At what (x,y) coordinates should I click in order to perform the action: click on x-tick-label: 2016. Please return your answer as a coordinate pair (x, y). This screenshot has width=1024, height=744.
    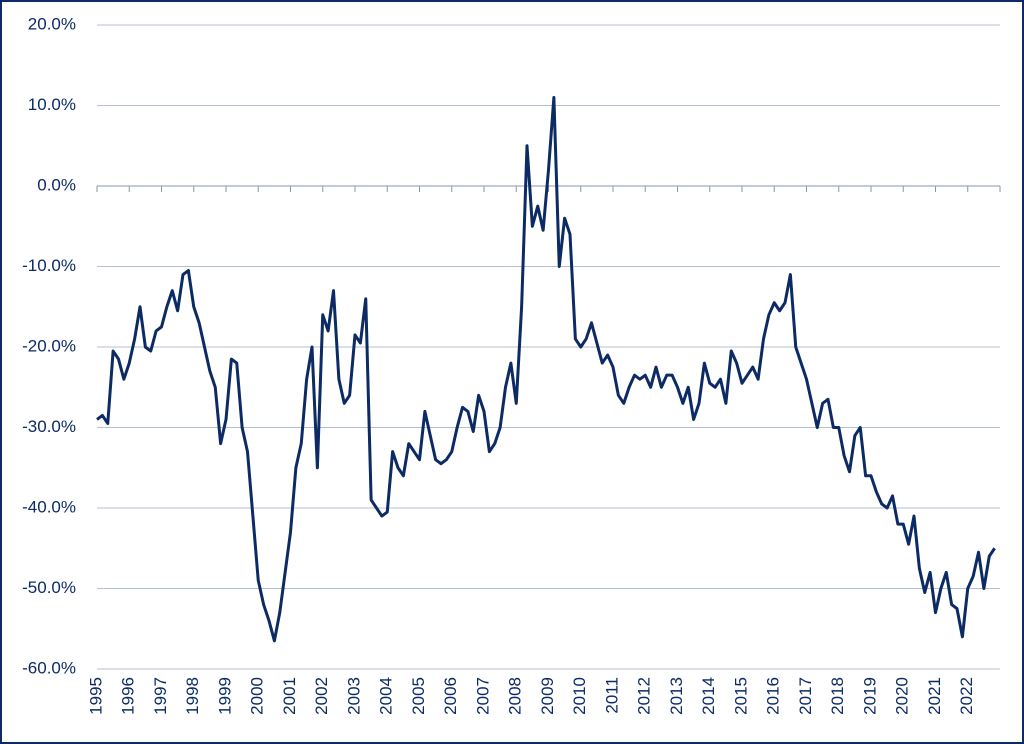
    Looking at the image, I should click on (773, 696).